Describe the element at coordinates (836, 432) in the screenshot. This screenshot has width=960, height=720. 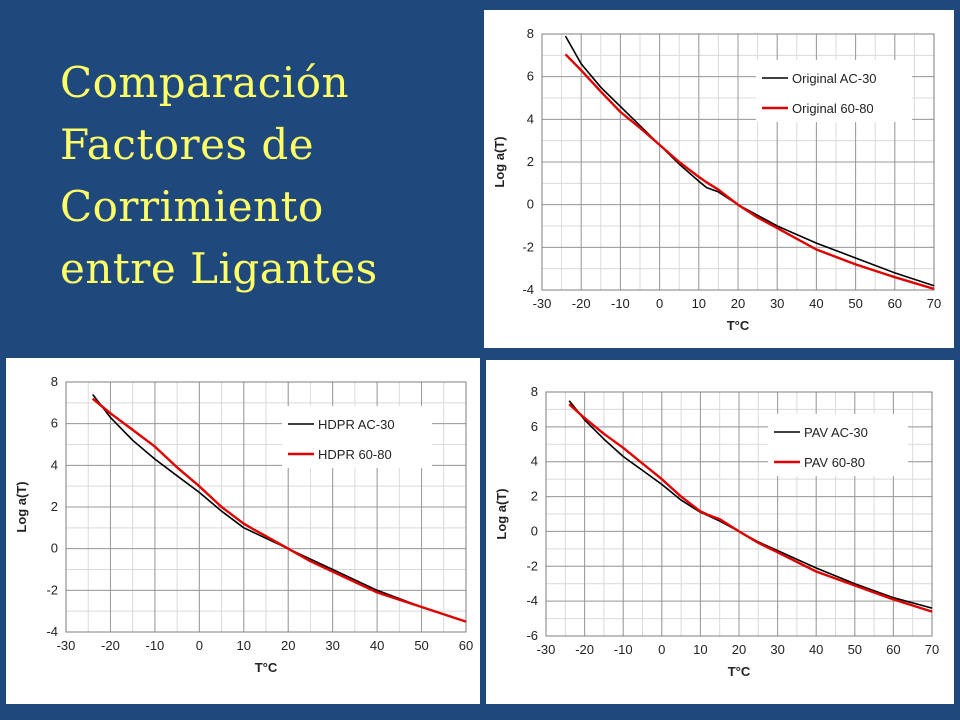
I see `legend-label: PAV AC-30` at that location.